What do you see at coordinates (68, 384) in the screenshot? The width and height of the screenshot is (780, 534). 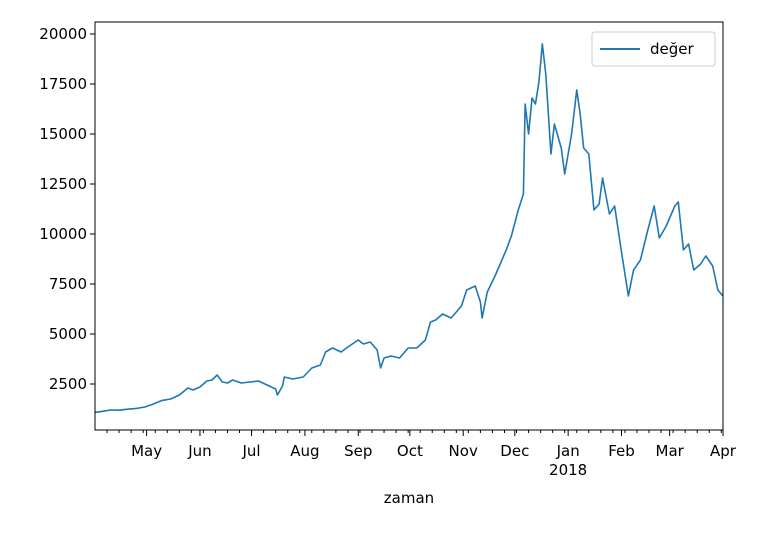 I see `y-tick-label: 2500` at bounding box center [68, 384].